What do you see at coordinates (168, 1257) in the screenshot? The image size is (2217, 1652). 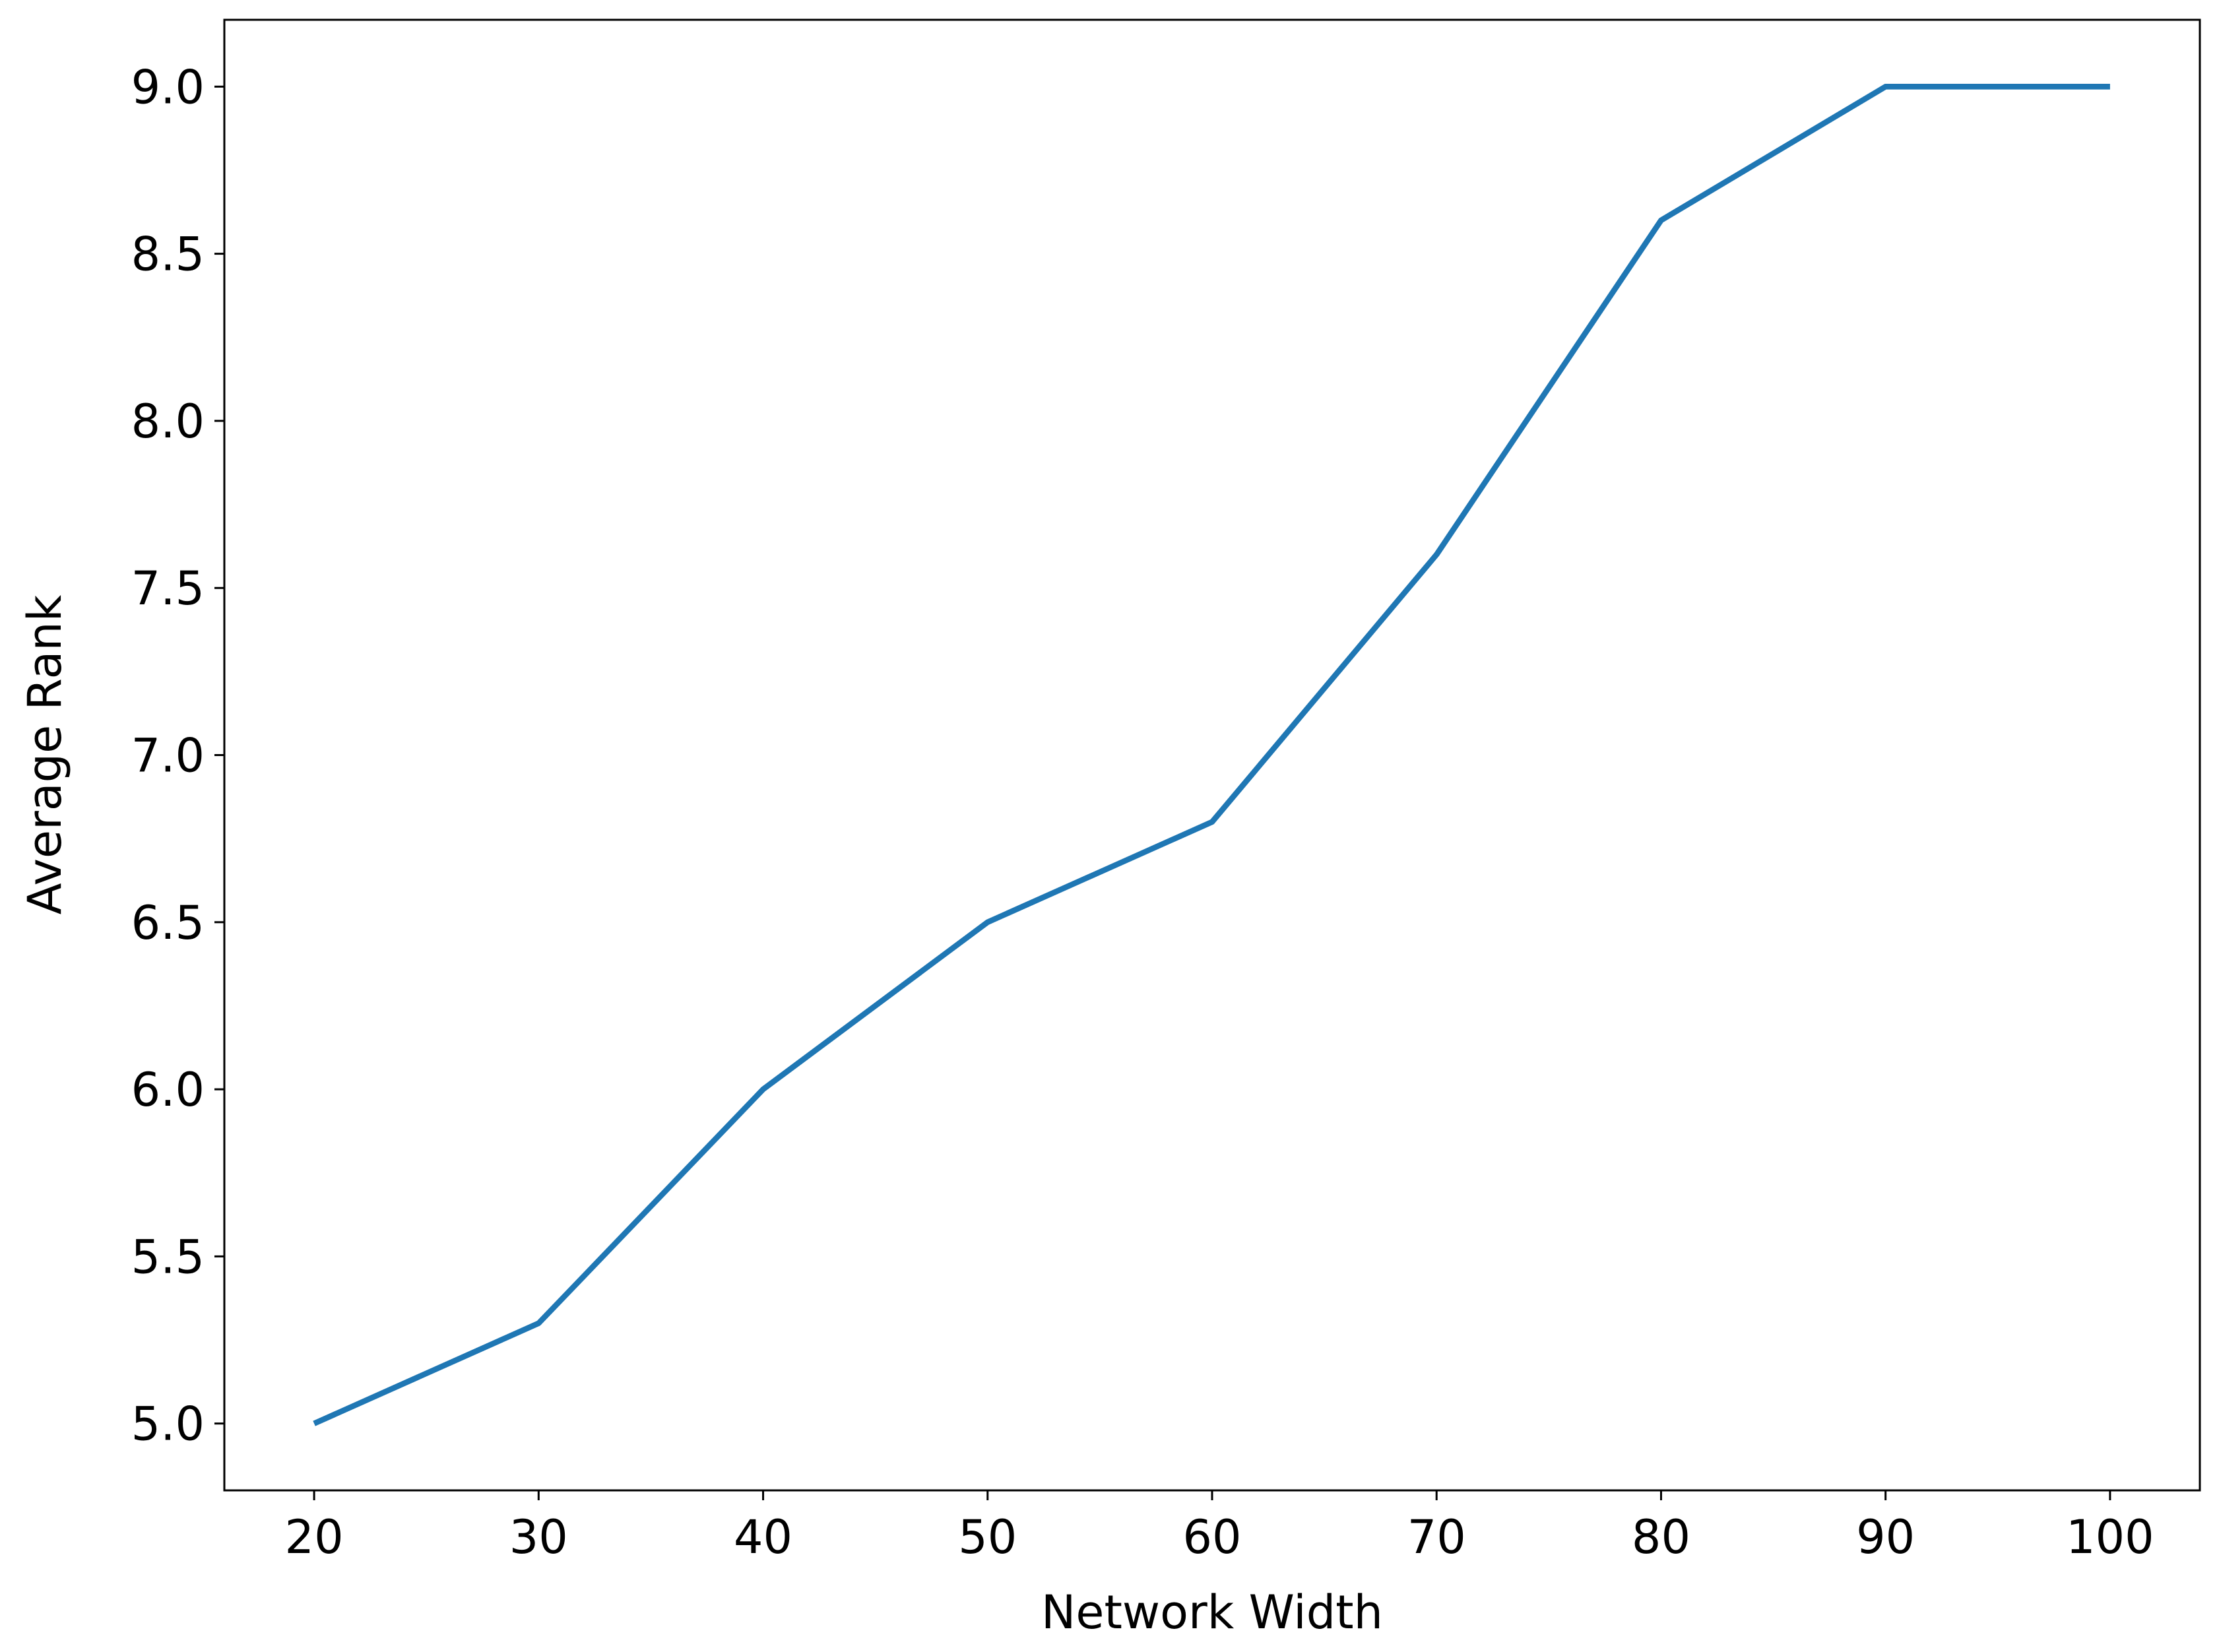 I see `y-tick-label: 5.5` at bounding box center [168, 1257].